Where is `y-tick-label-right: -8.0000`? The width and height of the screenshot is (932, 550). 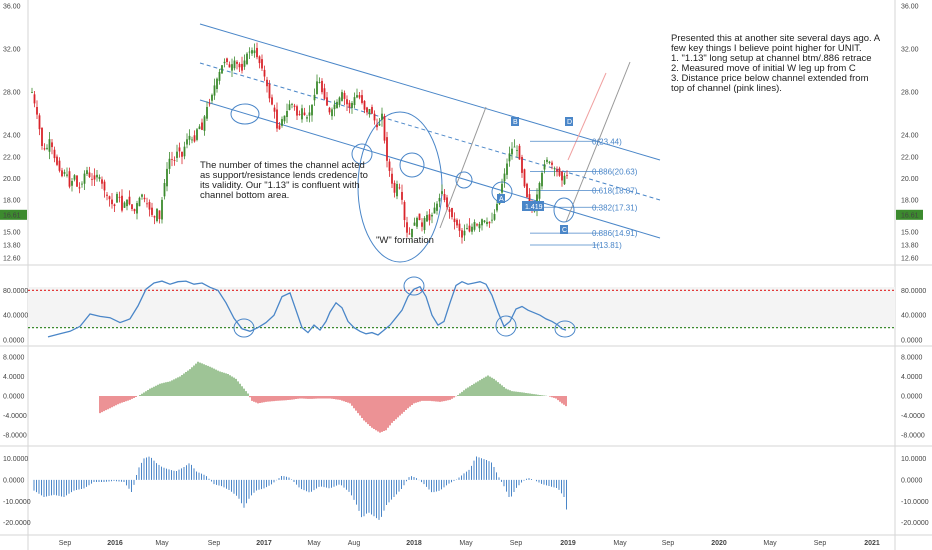
y-tick-label-right: -8.0000 is located at coordinates (913, 436).